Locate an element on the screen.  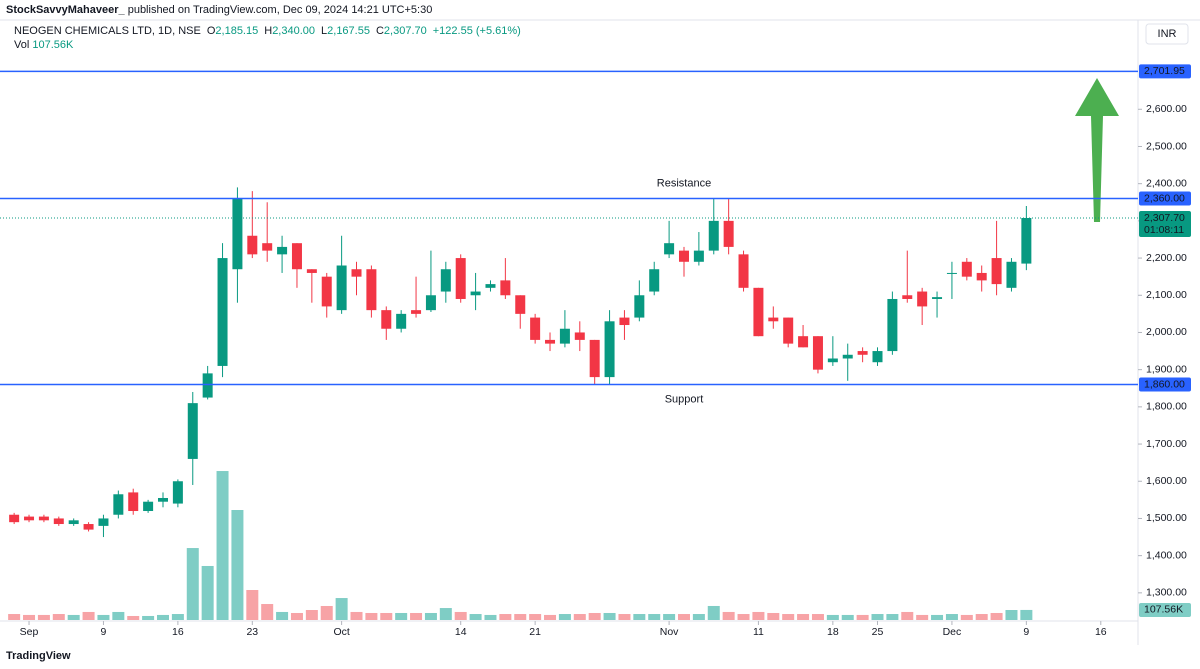
x-tick-label: Oct is located at coordinates (341, 632).